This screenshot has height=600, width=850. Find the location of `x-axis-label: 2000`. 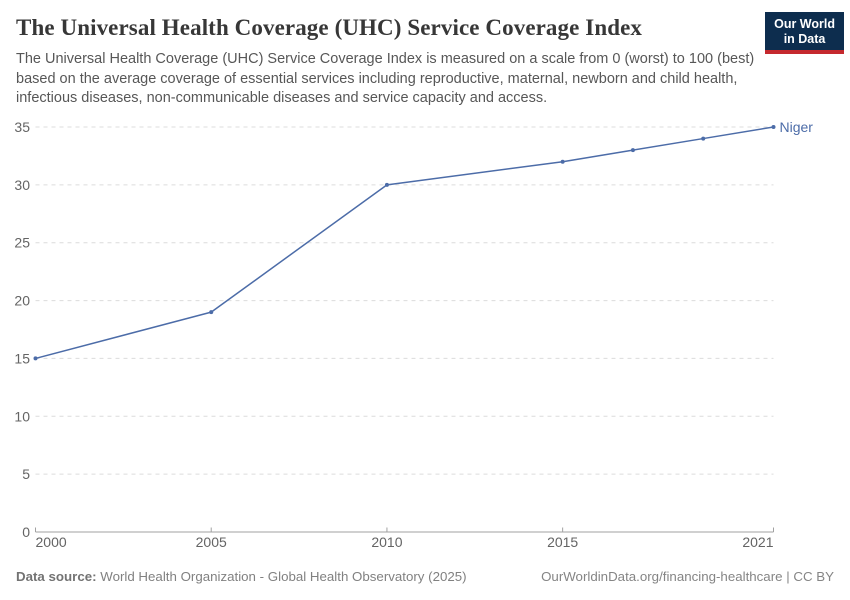

x-axis-label: 2000 is located at coordinates (51, 542).